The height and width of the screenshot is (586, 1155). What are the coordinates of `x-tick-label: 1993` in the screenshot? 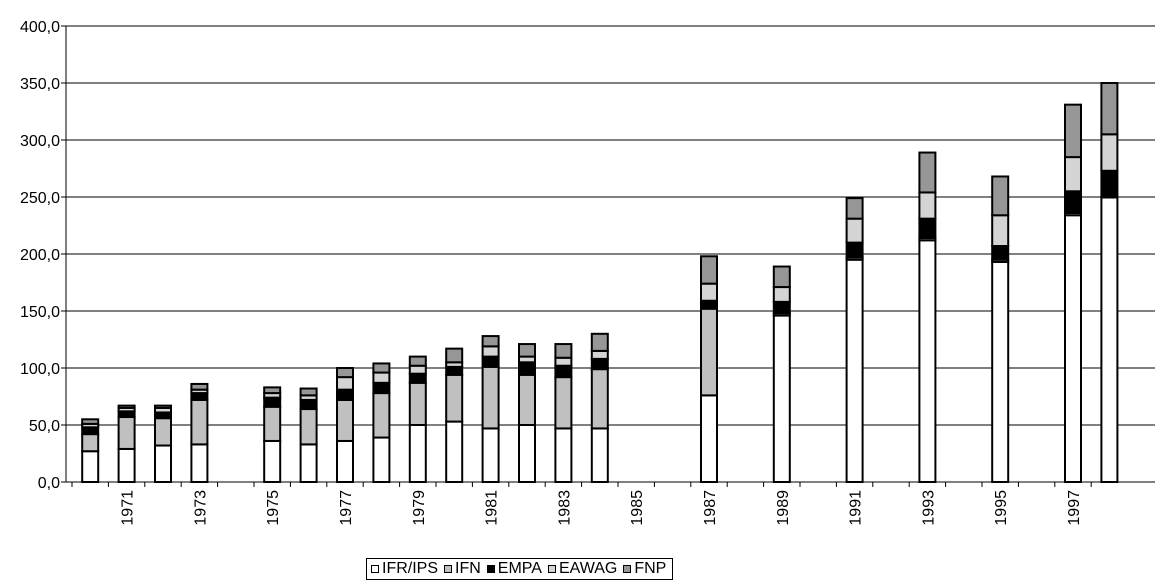 It's located at (928, 508).